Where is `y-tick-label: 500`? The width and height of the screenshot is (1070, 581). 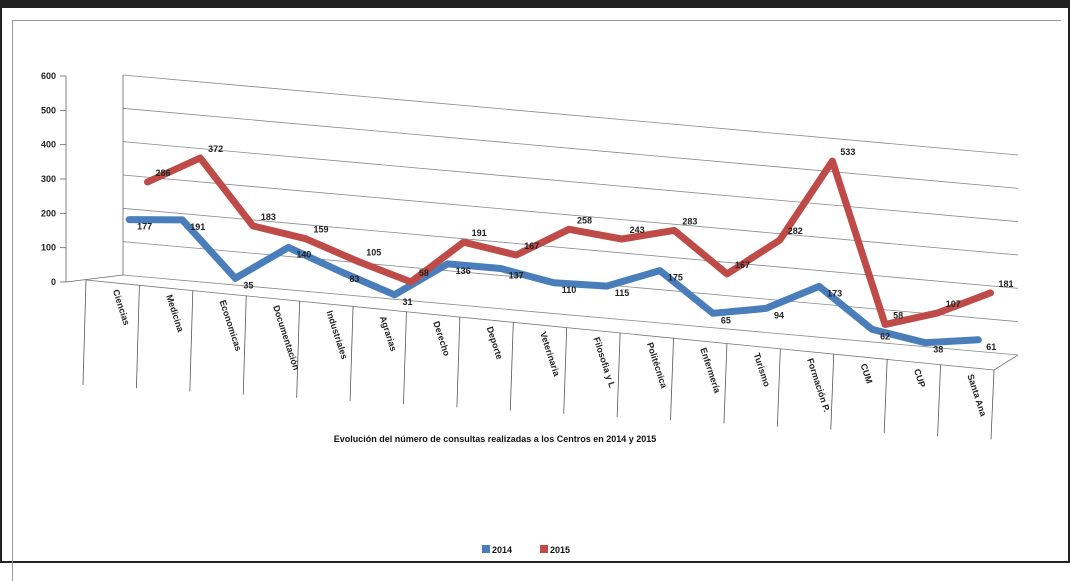
y-tick-label: 500 is located at coordinates (48, 110).